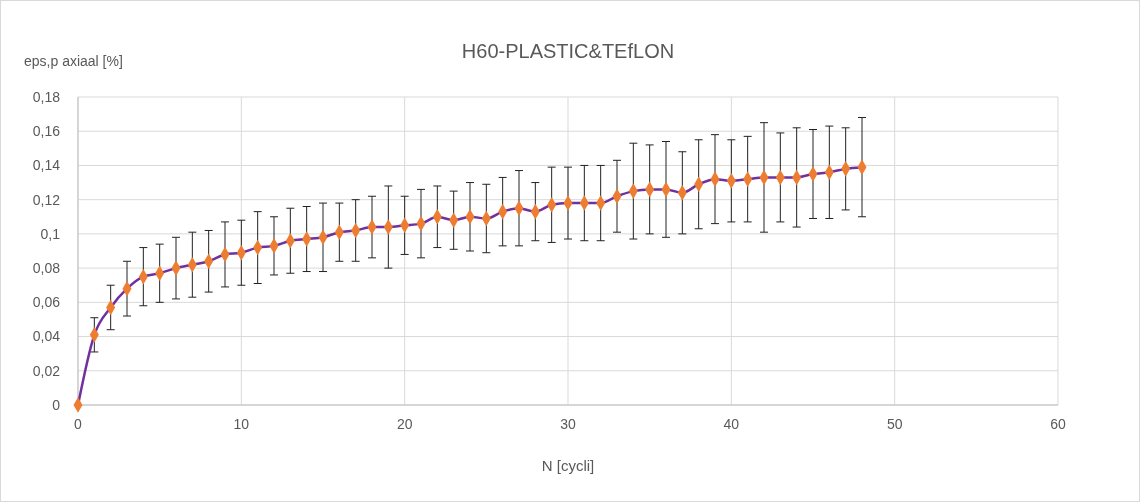 The image size is (1140, 502). What do you see at coordinates (568, 51) in the screenshot?
I see `chart-title: H60-PLASTIC&TEfLON` at bounding box center [568, 51].